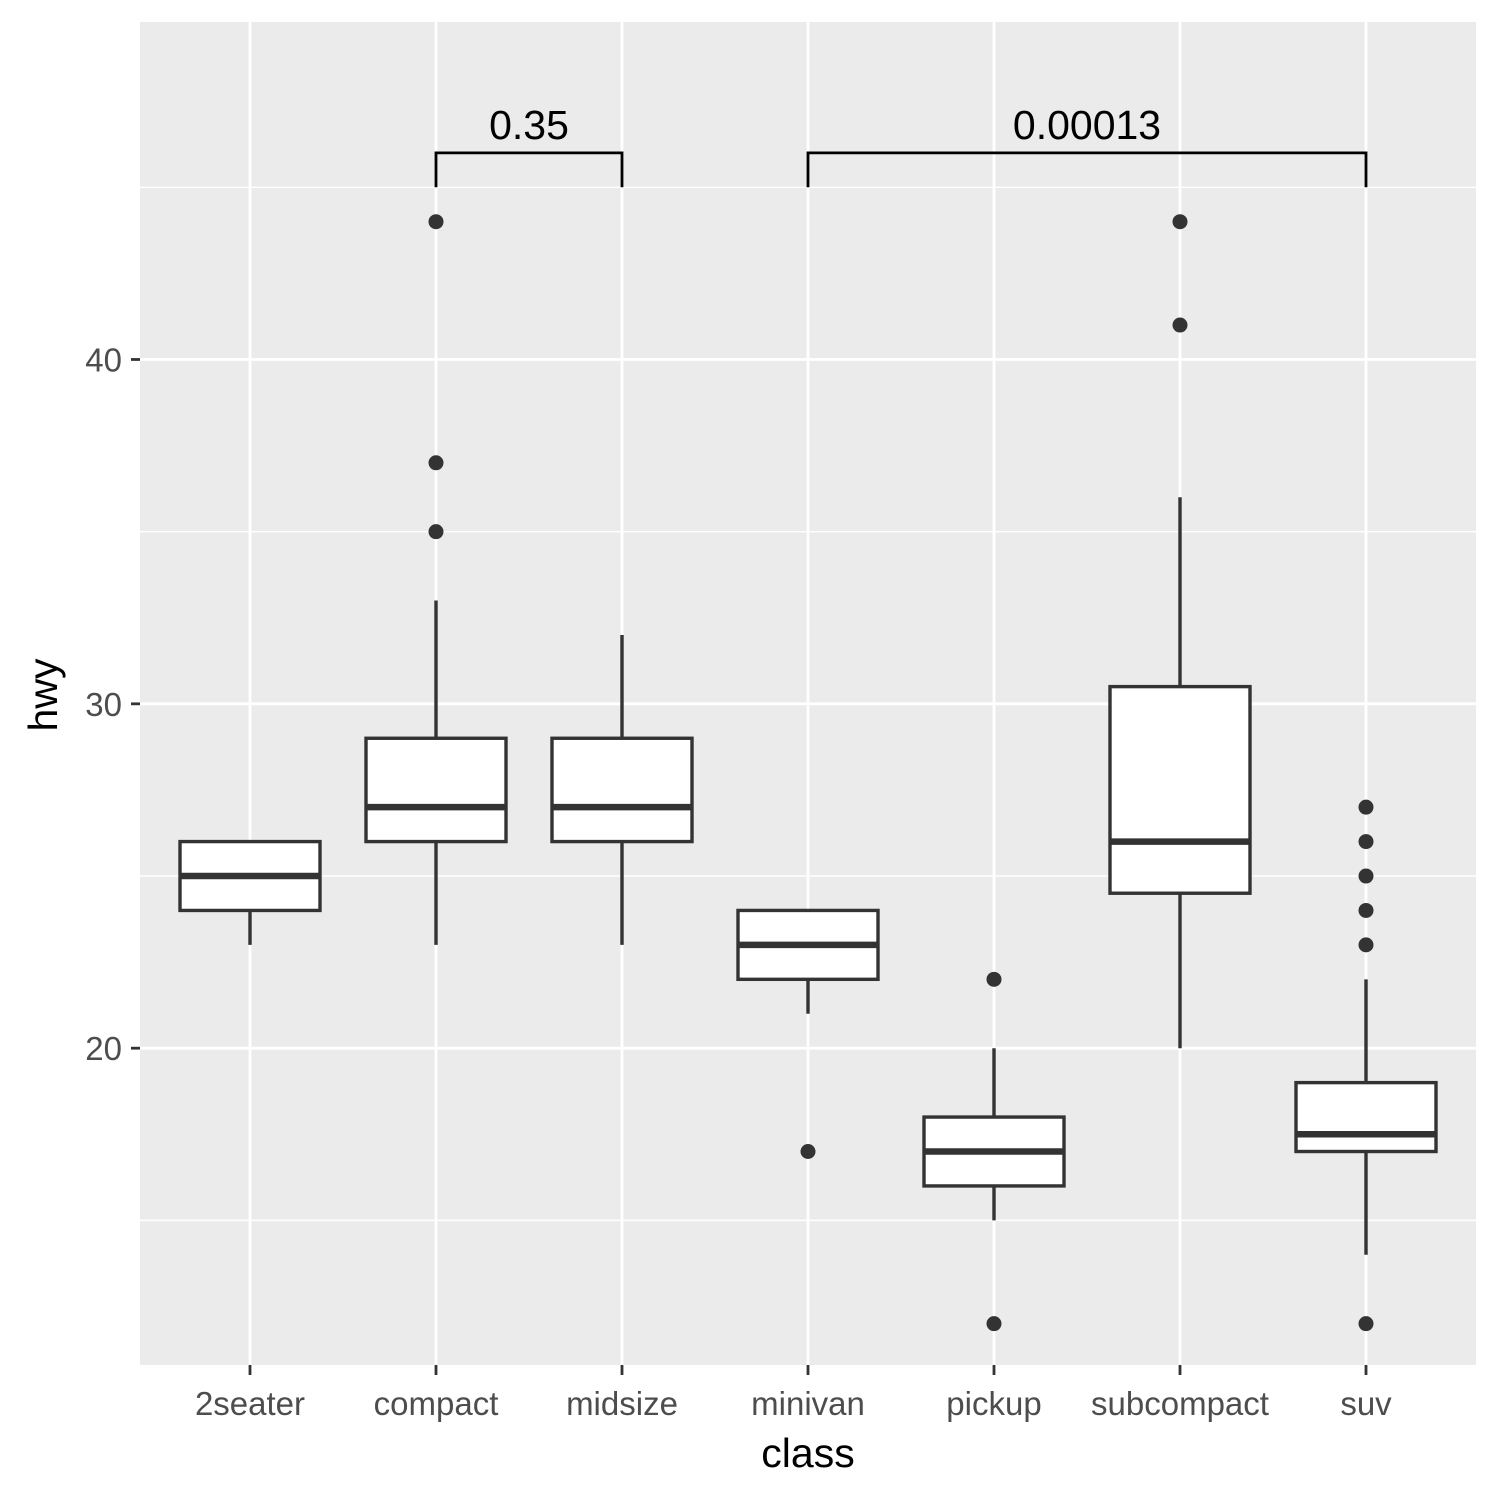  Describe the element at coordinates (1087, 125) in the screenshot. I see `p-value-label: 0.00013` at that location.